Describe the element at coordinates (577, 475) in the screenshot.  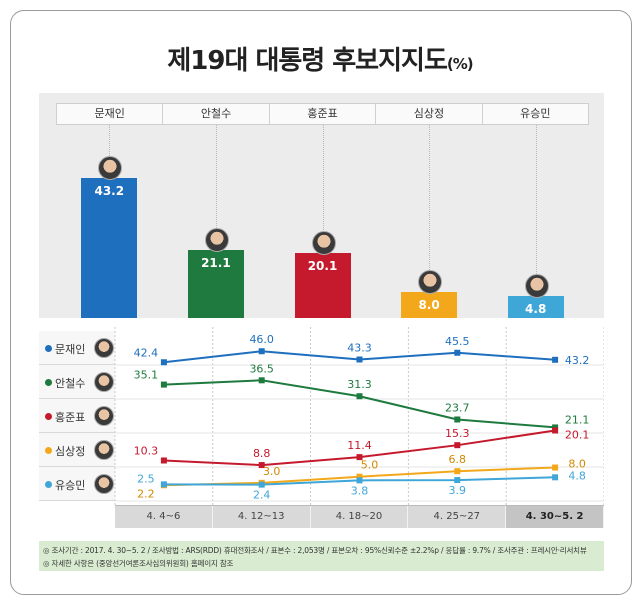
I see `data-label: 4.8` at that location.